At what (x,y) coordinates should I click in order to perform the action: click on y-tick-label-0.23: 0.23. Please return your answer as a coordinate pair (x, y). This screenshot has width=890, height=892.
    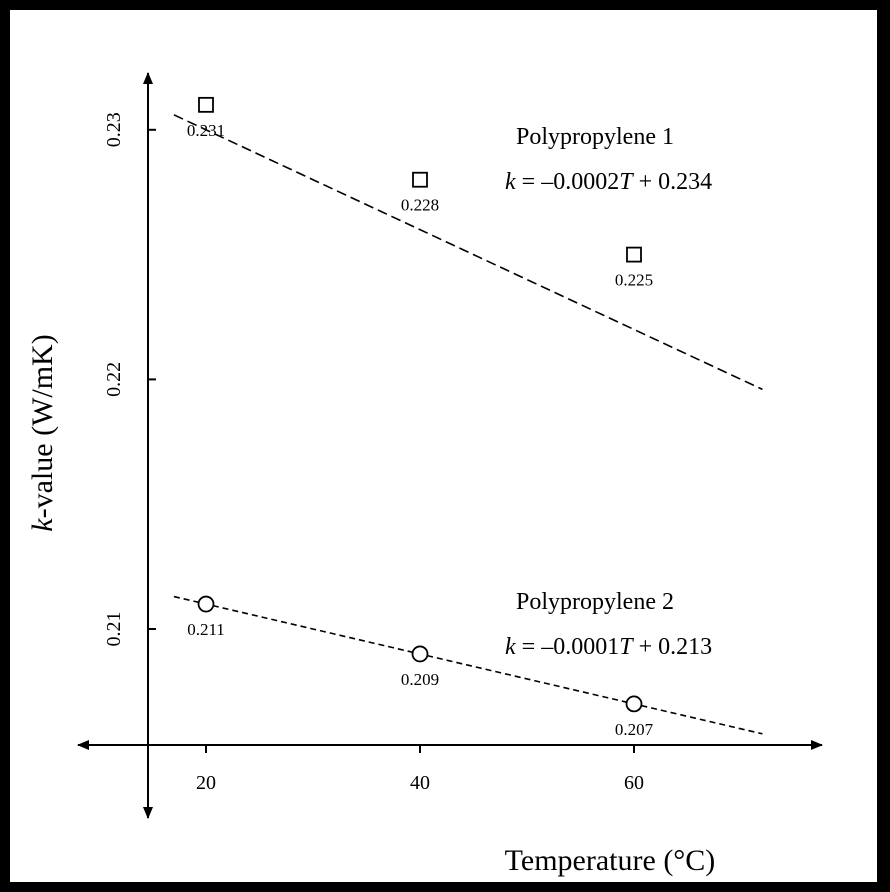
    Looking at the image, I should click on (114, 129).